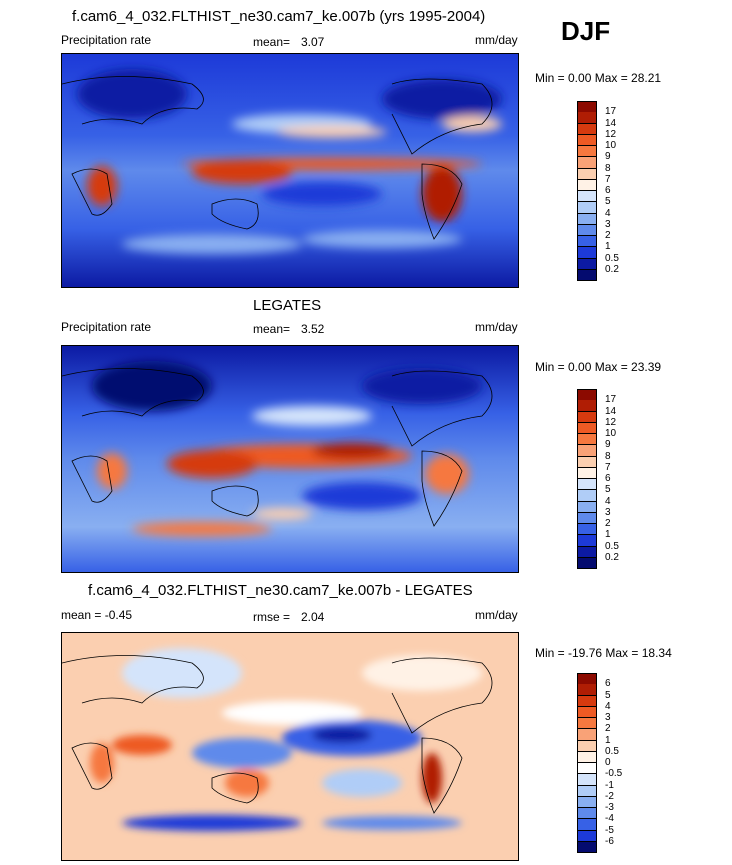 This screenshot has width=732, height=865. I want to click on mean-value: 3.07, so click(313, 42).